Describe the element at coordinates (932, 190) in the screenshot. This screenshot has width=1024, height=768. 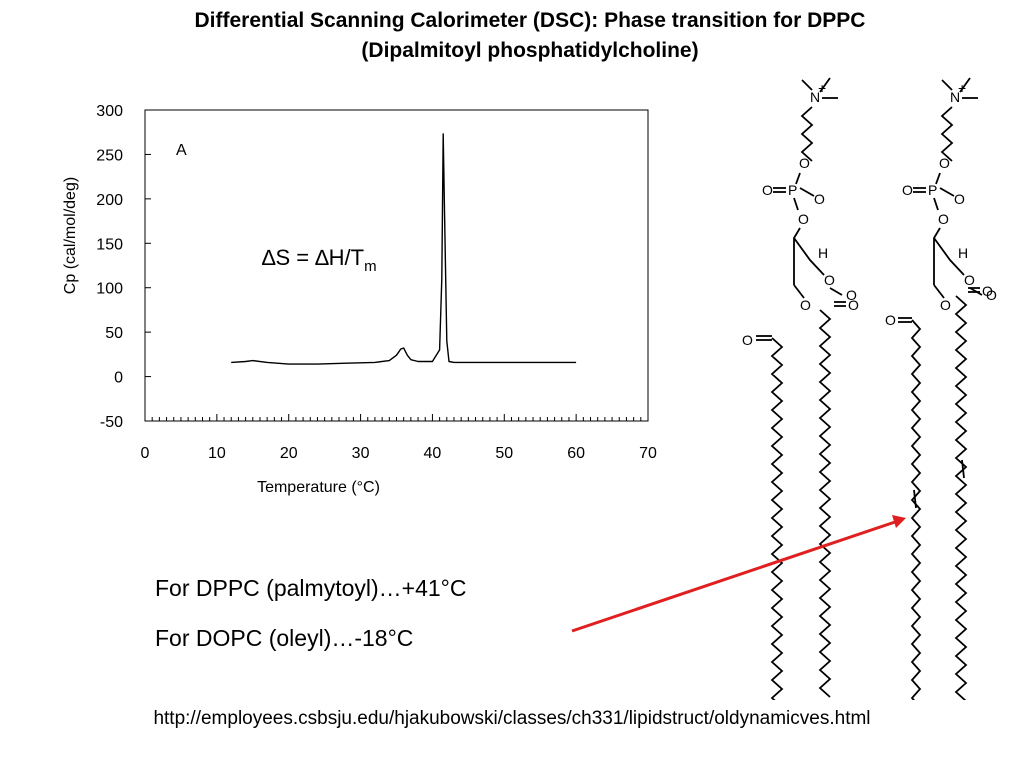
I see `dopc-phosphorus-atom: P` at that location.